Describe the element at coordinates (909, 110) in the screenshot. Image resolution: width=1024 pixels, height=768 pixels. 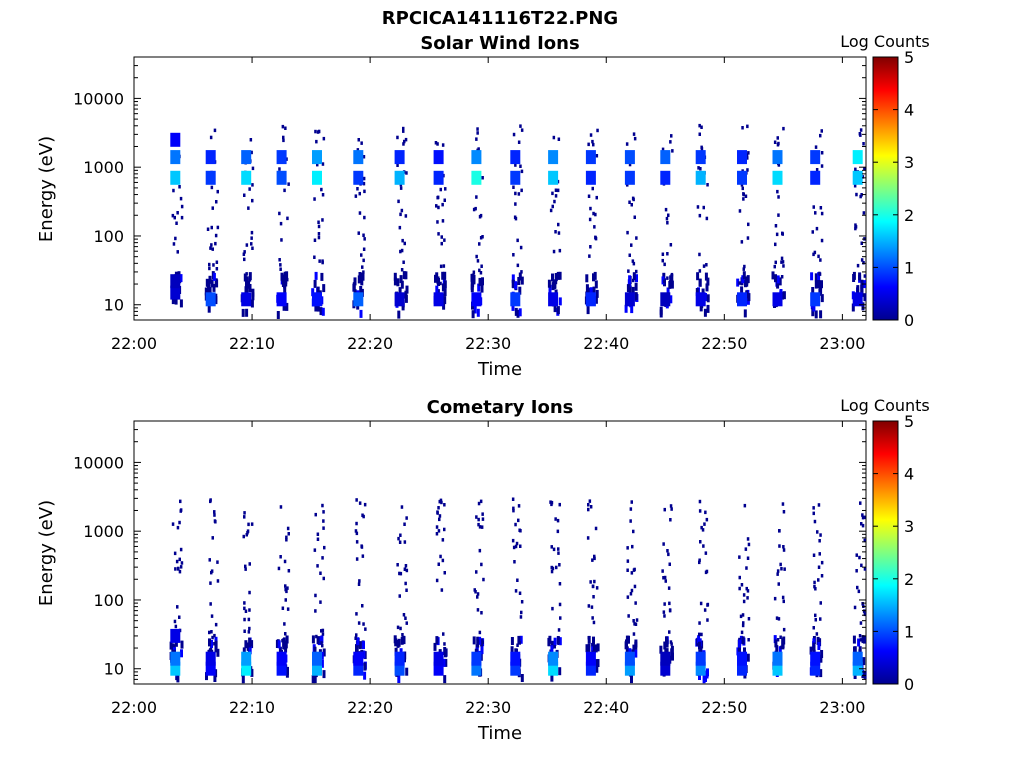
I see `colorbar-tick-label: 4` at that location.